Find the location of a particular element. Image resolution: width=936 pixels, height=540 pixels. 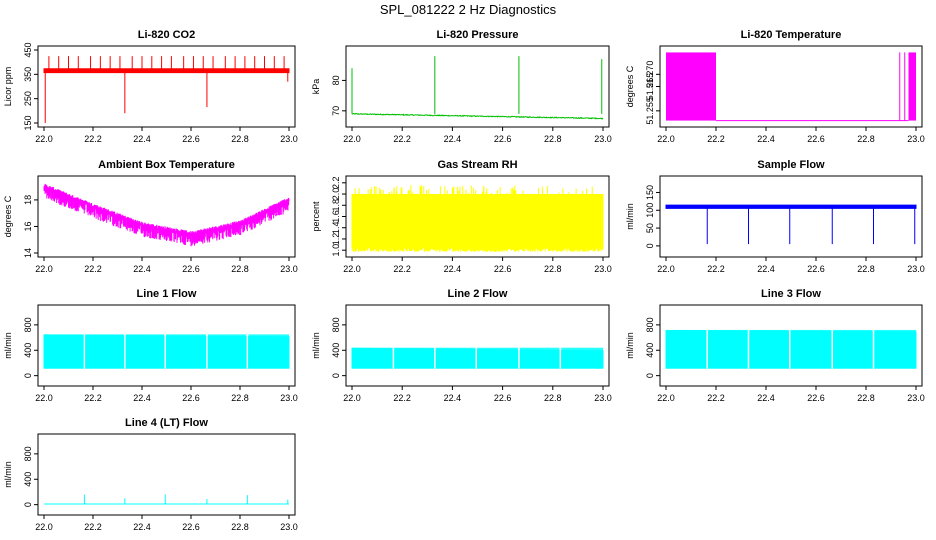

y-tick-label: 350 is located at coordinates (28, 74).